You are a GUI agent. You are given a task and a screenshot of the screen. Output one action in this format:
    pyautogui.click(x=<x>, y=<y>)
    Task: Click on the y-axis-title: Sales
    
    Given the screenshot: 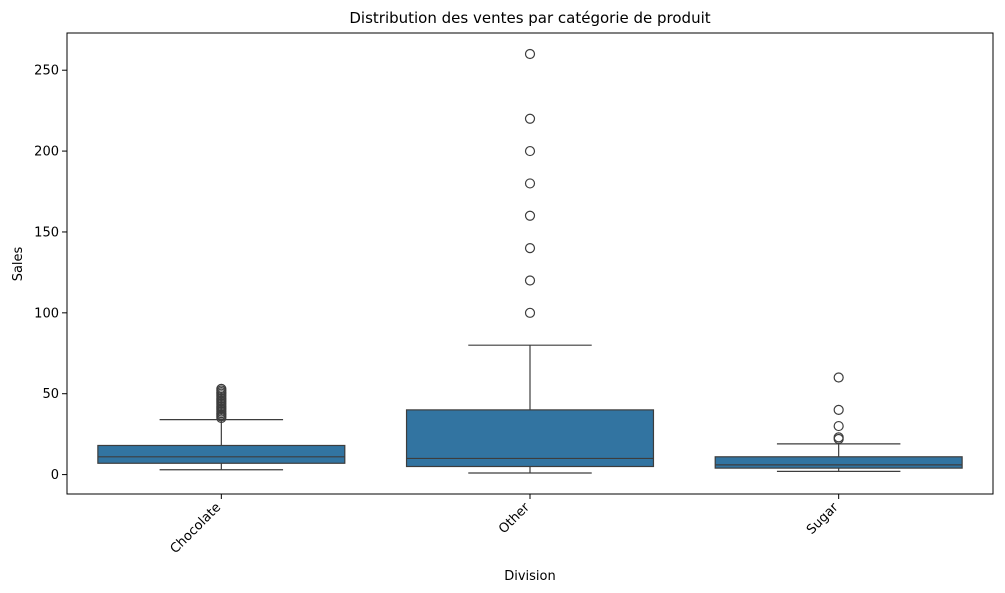 What is the action you would take?
    pyautogui.click(x=18, y=263)
    